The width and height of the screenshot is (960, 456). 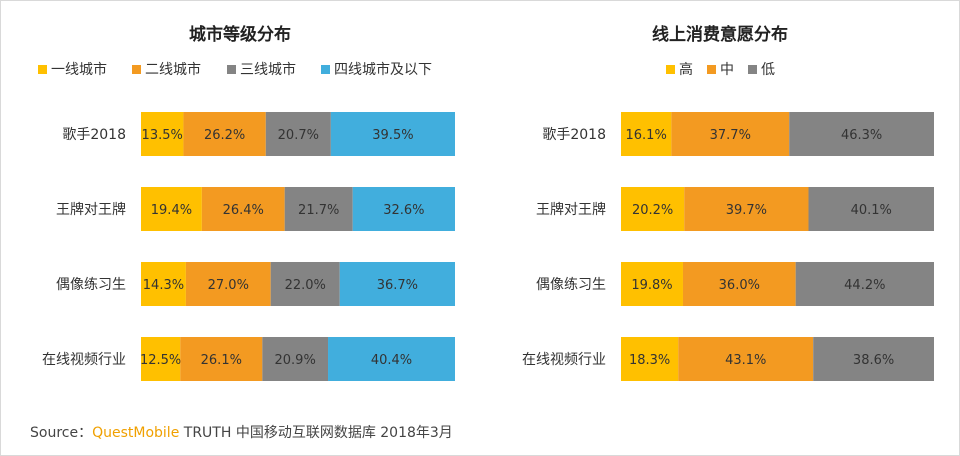 I want to click on data-label: 26.4%, so click(x=243, y=210).